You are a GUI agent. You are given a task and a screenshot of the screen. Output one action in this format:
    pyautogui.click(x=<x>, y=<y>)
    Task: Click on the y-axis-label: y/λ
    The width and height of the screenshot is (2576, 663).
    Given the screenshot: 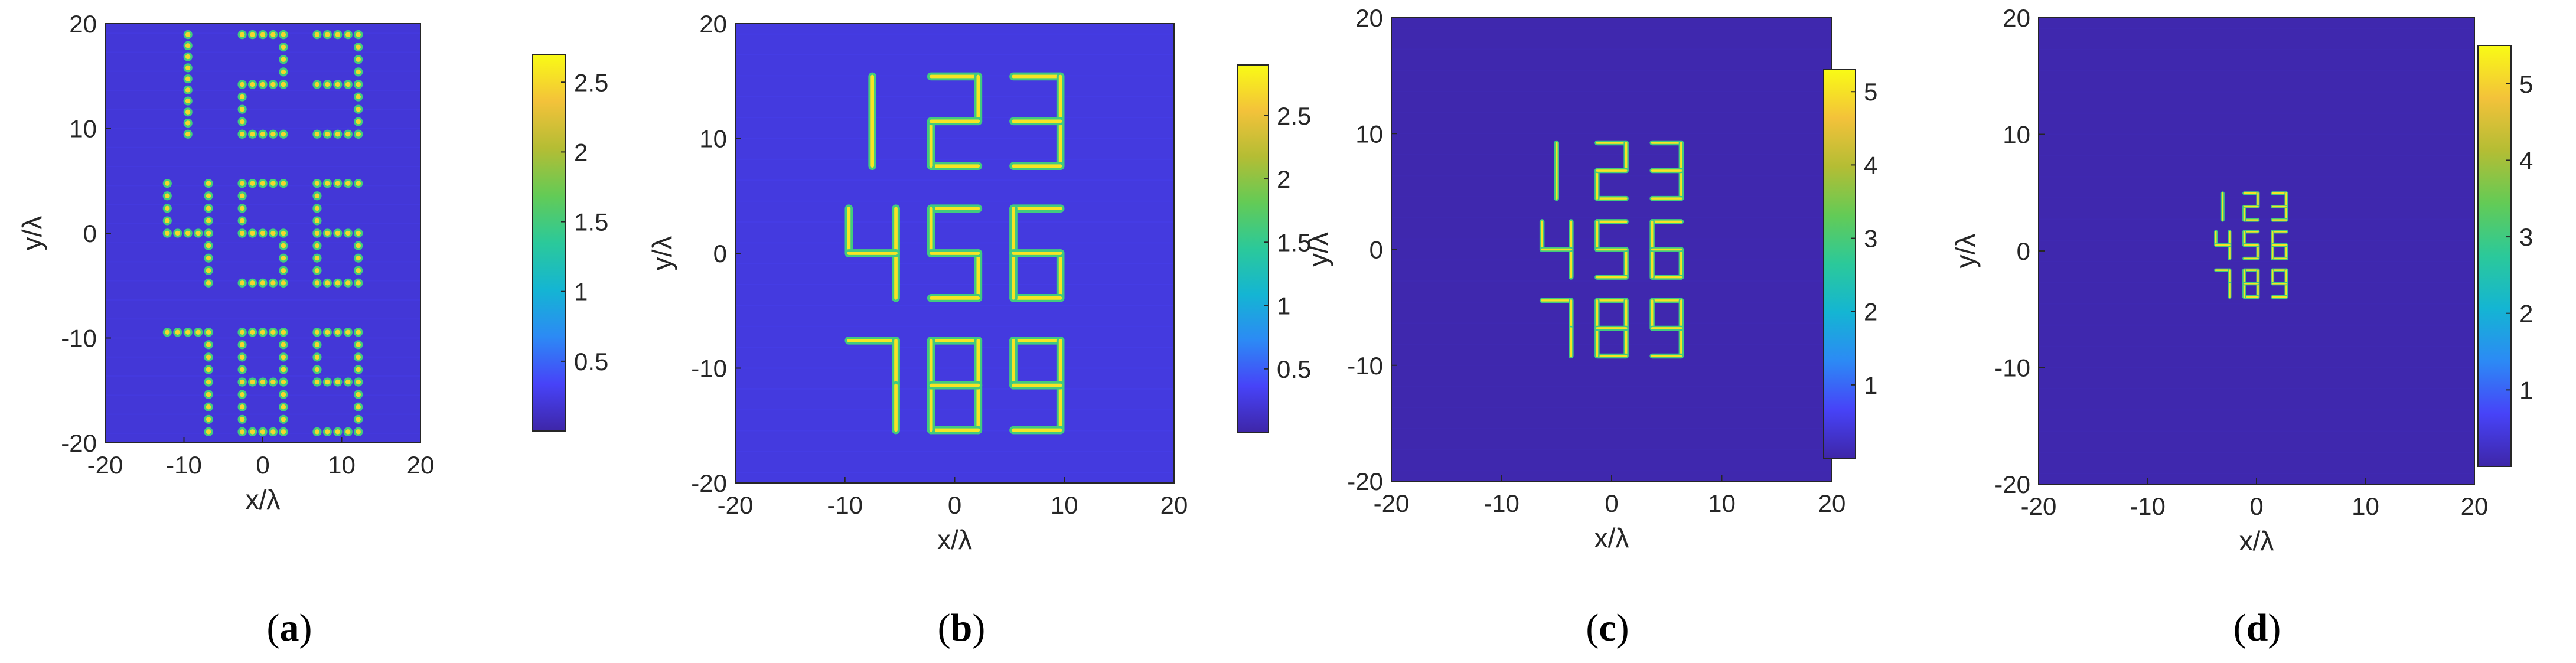 What is the action you would take?
    pyautogui.click(x=1966, y=251)
    